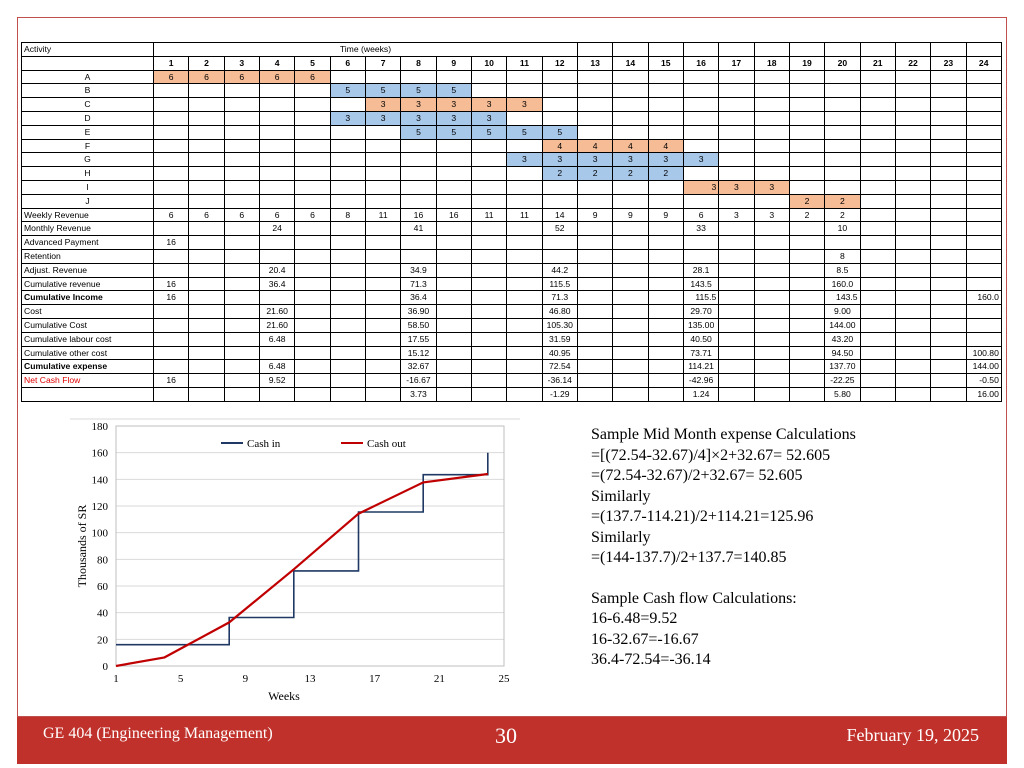 Image resolution: width=1024 pixels, height=768 pixels. What do you see at coordinates (347, 215) in the screenshot?
I see `value-cell: 8` at bounding box center [347, 215].